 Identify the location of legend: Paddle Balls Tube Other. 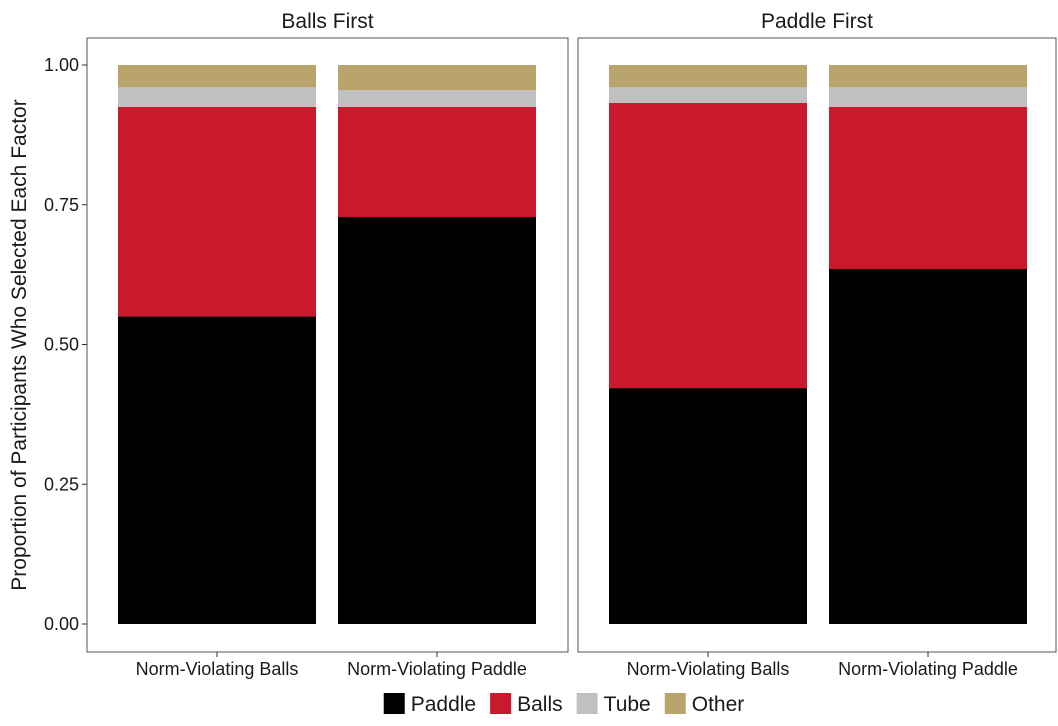
(564, 704).